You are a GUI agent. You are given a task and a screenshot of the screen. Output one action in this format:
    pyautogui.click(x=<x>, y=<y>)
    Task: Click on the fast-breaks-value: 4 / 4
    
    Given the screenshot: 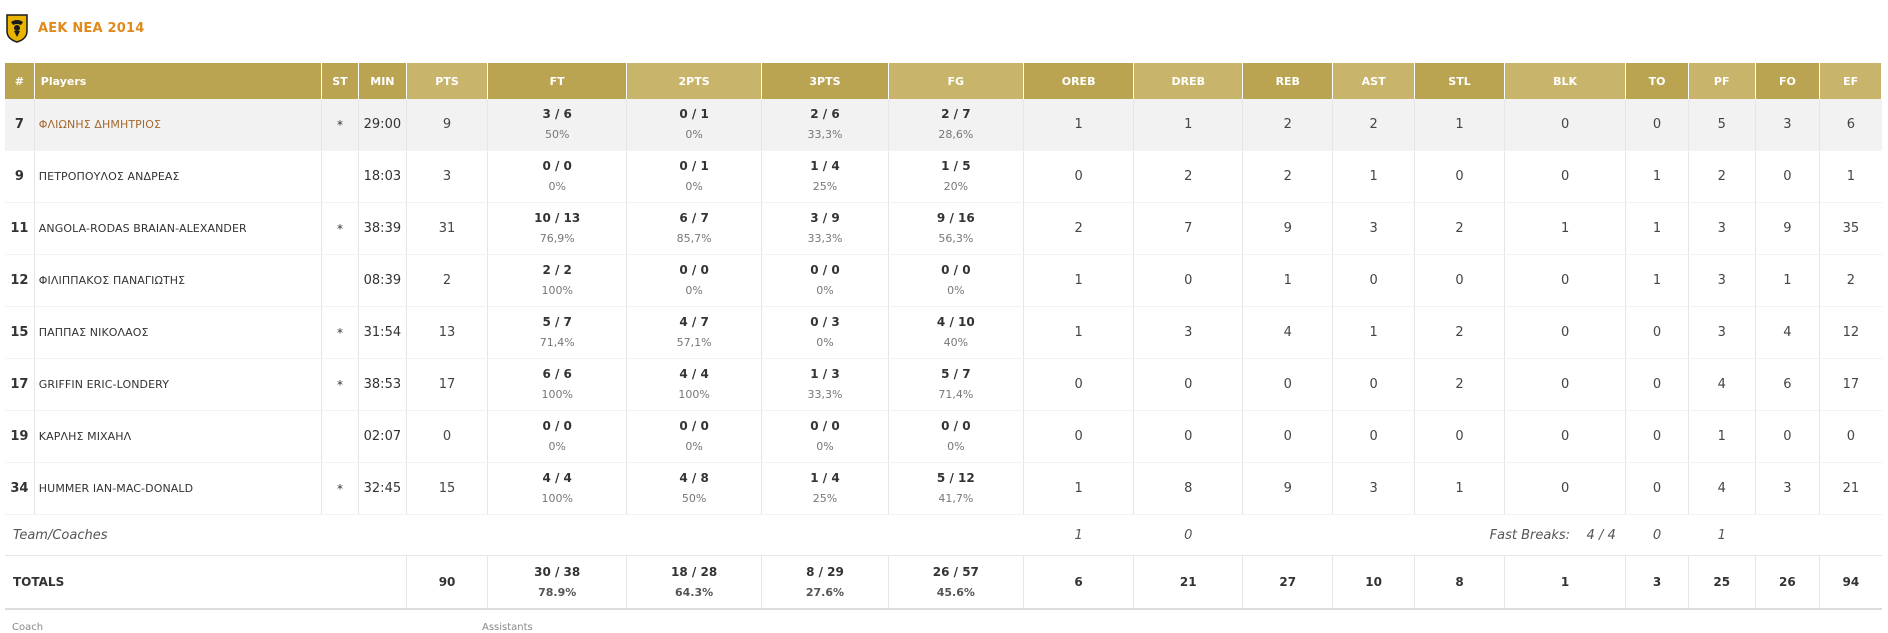 What is the action you would take?
    pyautogui.click(x=1601, y=535)
    